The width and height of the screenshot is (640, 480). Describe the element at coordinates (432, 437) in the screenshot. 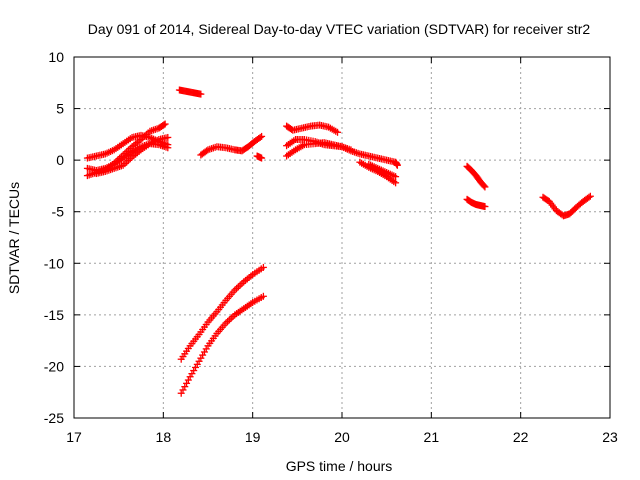

I see `x-tick-label: 21` at that location.